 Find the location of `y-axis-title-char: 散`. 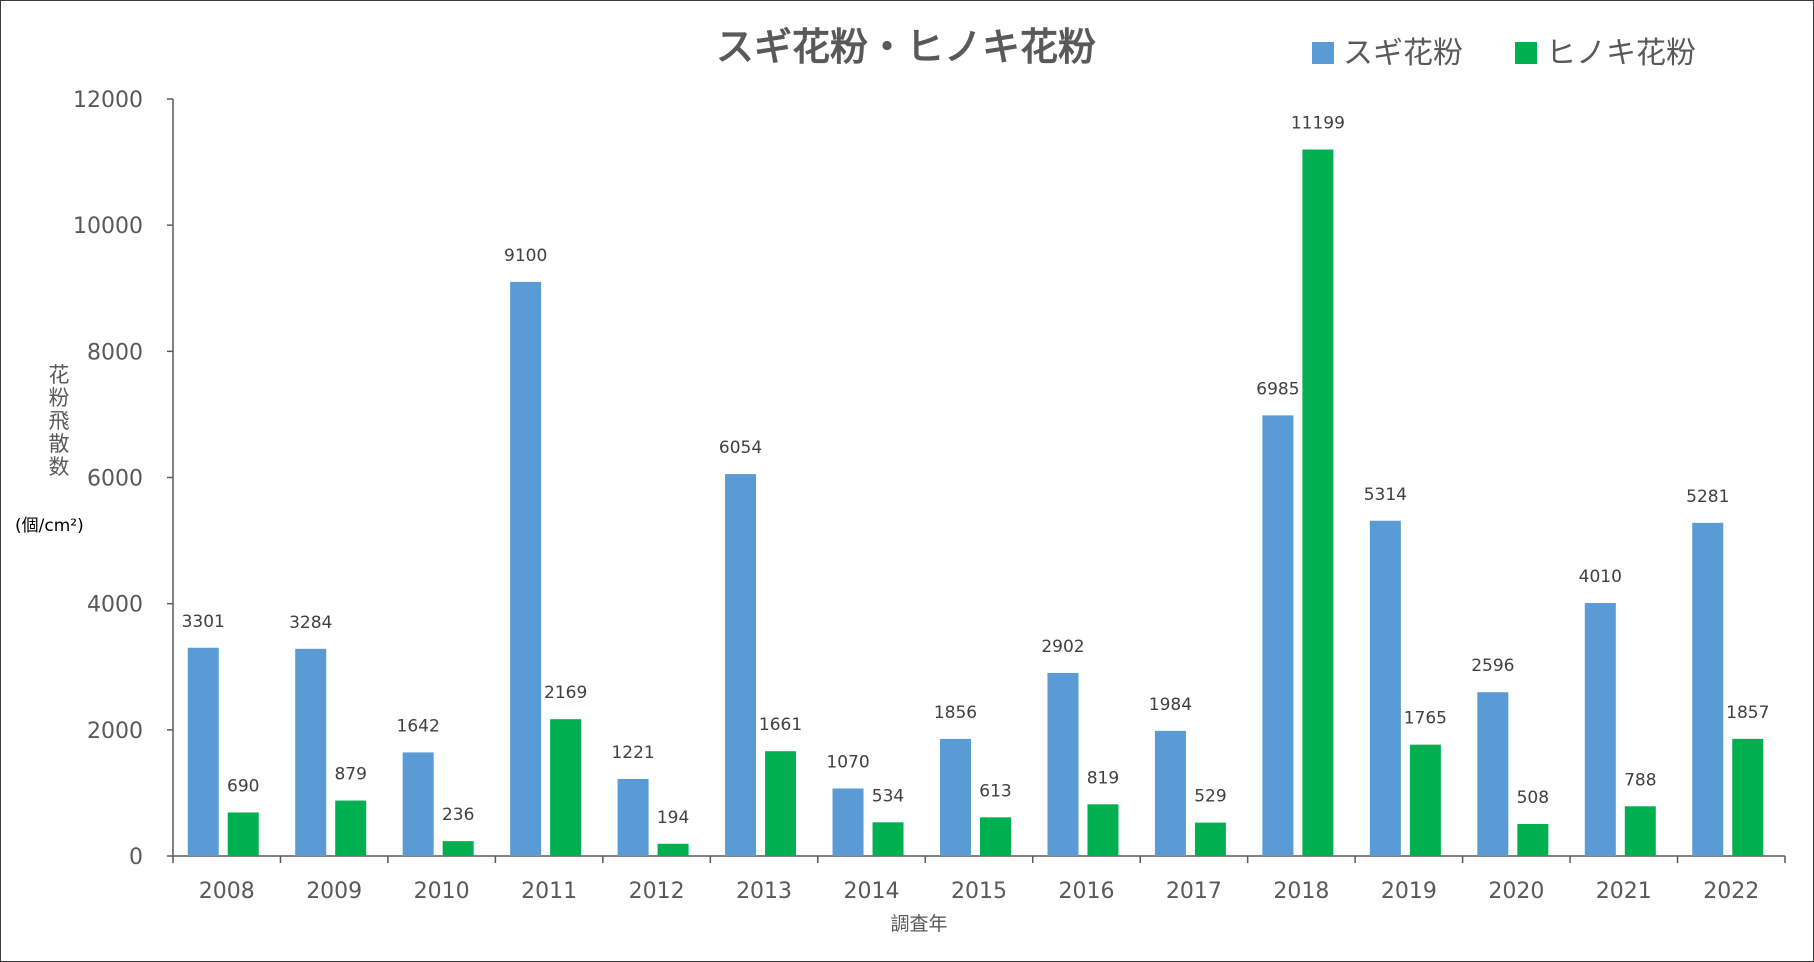

y-axis-title-char: 散 is located at coordinates (59, 444).